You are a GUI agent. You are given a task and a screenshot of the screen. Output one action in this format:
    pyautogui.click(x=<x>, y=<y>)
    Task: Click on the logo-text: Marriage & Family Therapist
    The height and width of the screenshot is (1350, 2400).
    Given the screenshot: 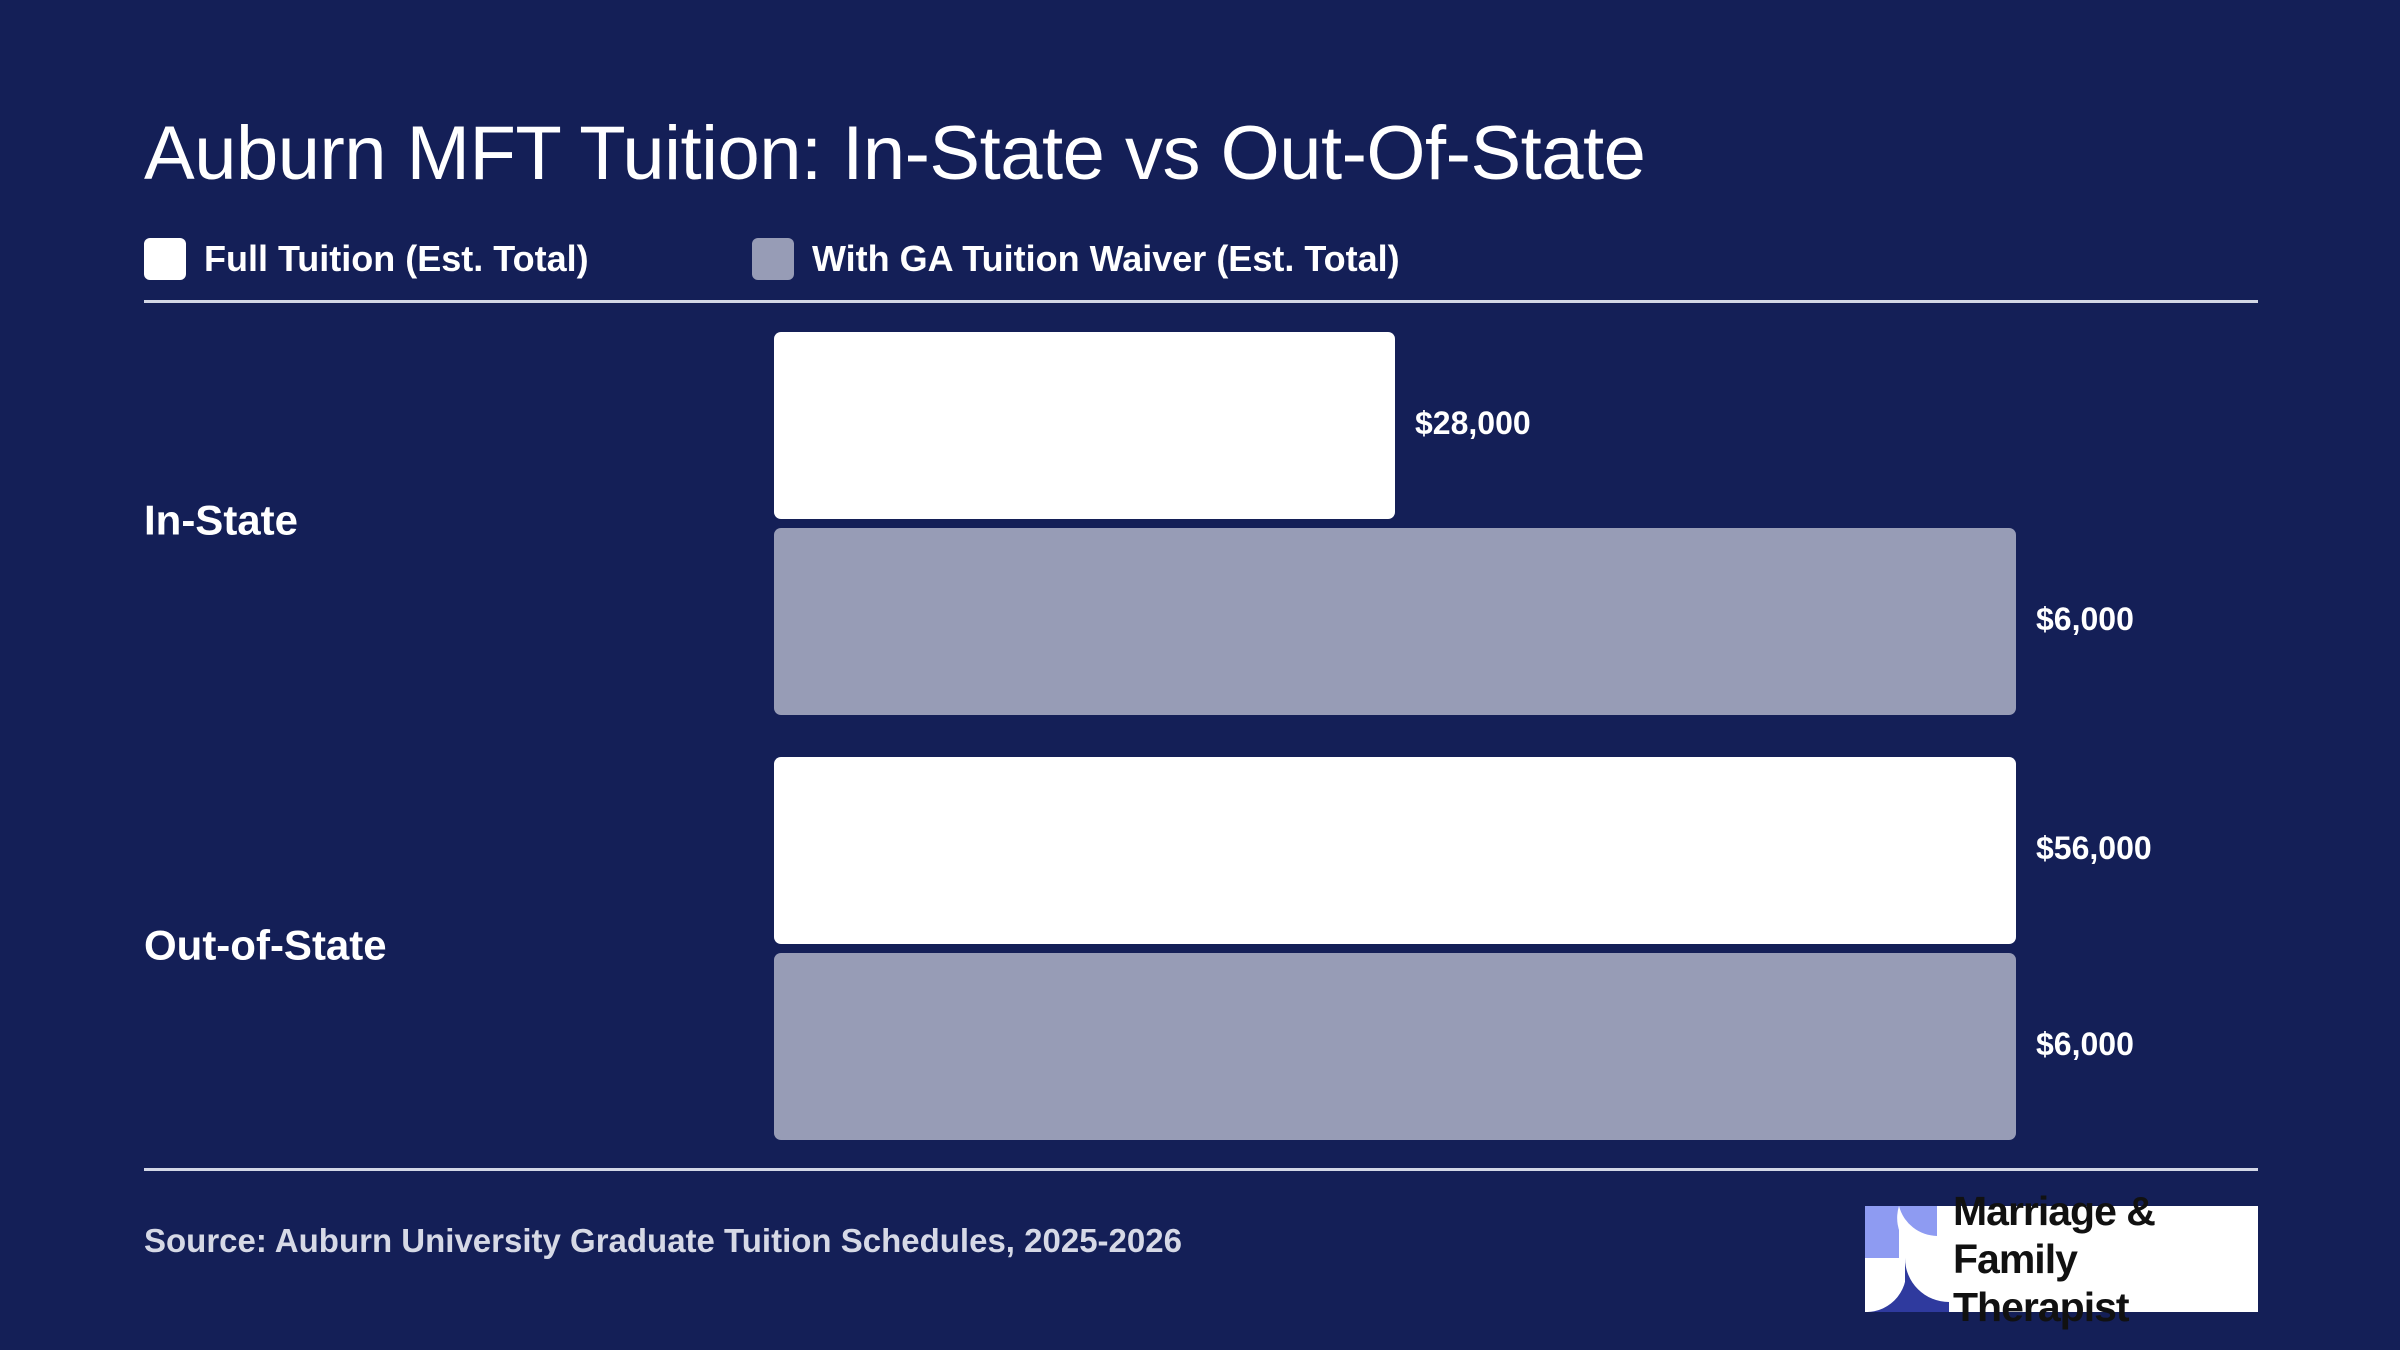 What is the action you would take?
    pyautogui.click(x=2105, y=1259)
    